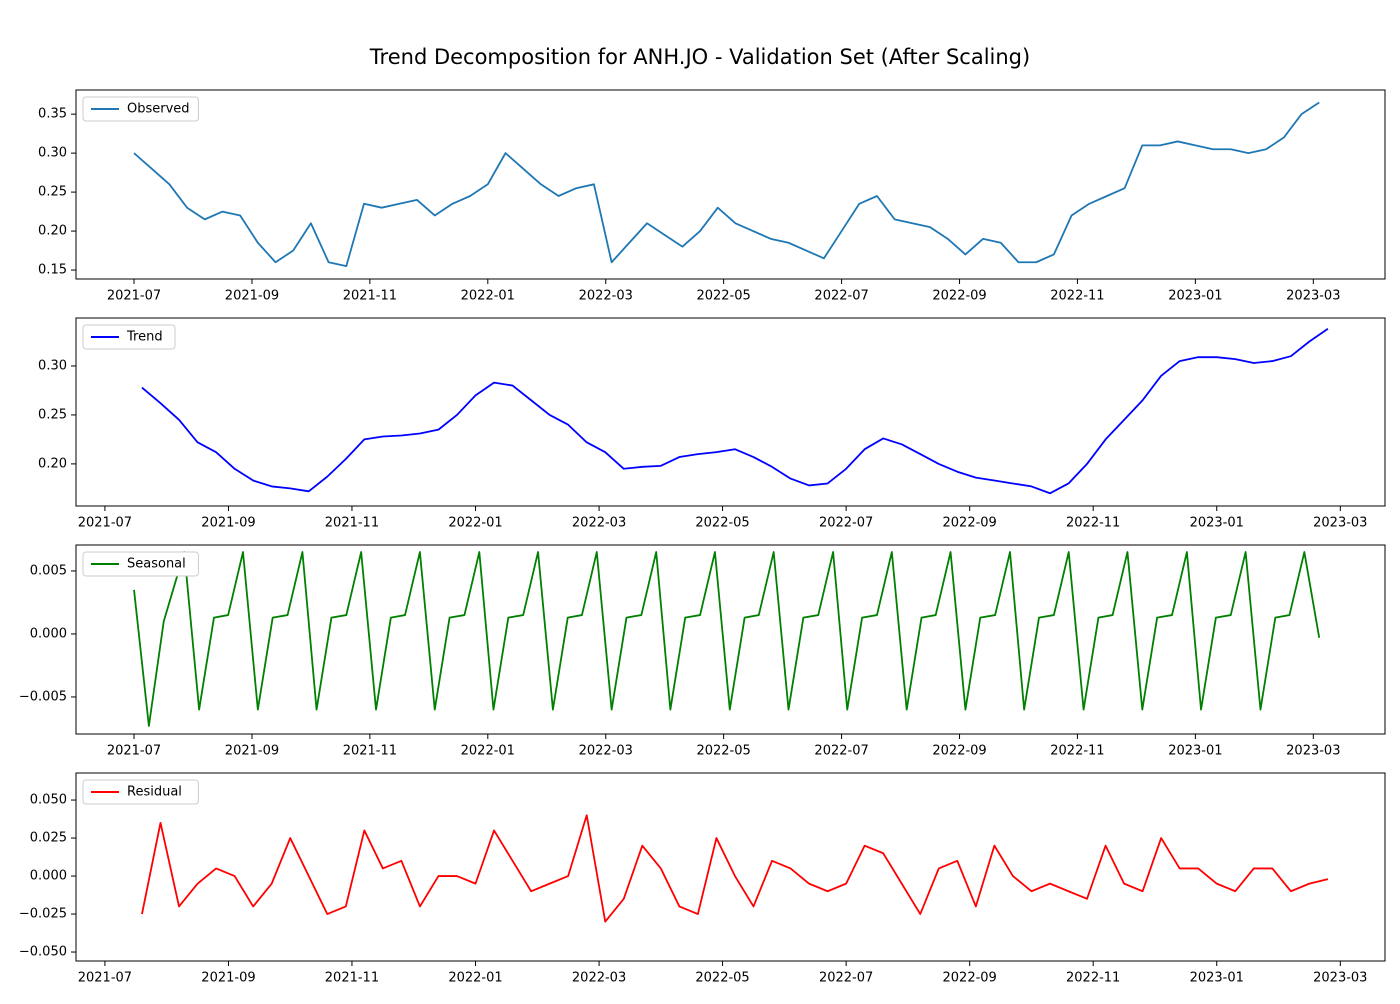  Describe the element at coordinates (154, 792) in the screenshot. I see `legend-label: Residual` at that location.